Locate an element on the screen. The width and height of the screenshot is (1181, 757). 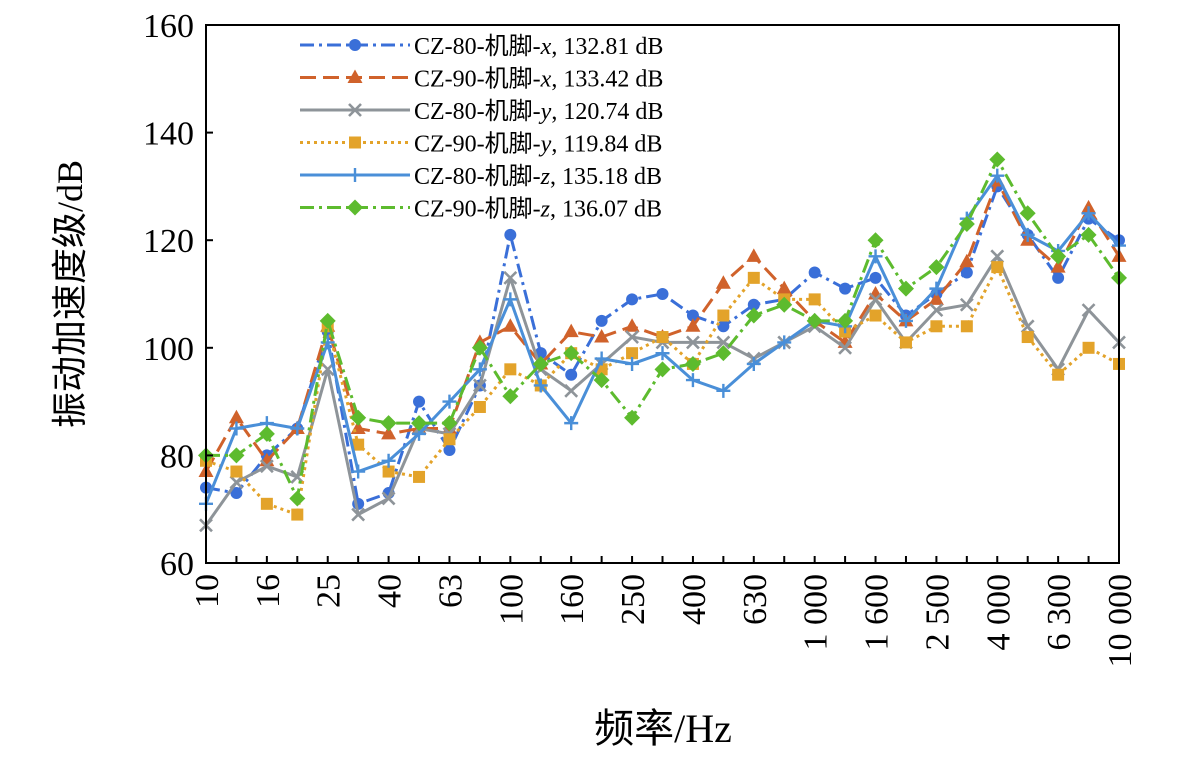
legend-label: CZ-80-机脚-x, 132.81 dB is located at coordinates (538, 46).